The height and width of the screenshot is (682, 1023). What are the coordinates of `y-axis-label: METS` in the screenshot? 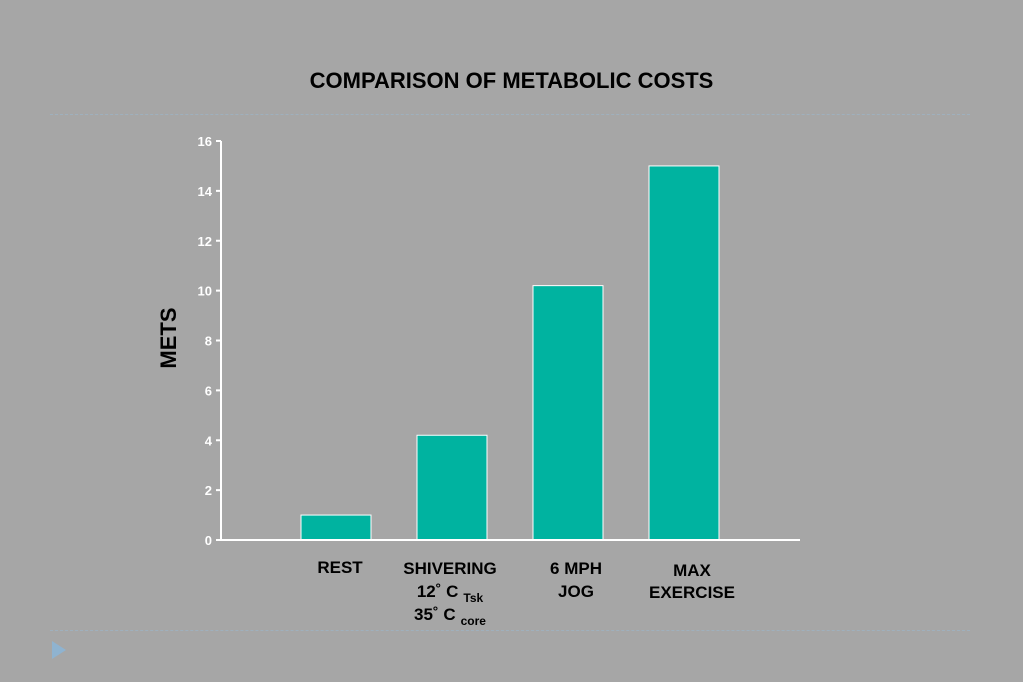 It's located at (168, 337).